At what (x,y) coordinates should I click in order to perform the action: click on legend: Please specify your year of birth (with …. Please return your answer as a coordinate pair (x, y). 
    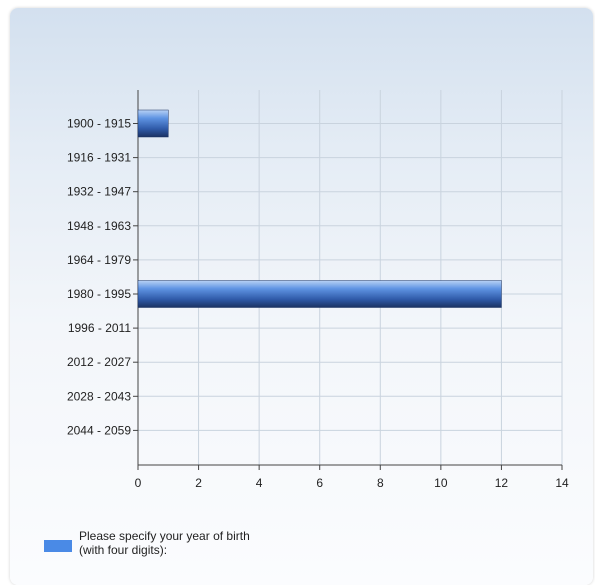
    Looking at the image, I should click on (149, 543).